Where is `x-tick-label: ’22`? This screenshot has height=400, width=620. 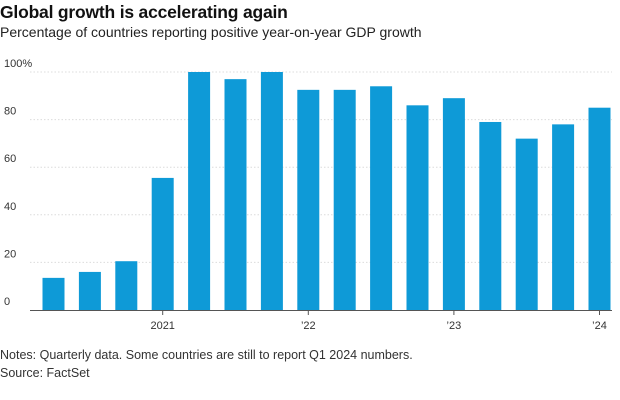 x-tick-label: ’22 is located at coordinates (308, 326).